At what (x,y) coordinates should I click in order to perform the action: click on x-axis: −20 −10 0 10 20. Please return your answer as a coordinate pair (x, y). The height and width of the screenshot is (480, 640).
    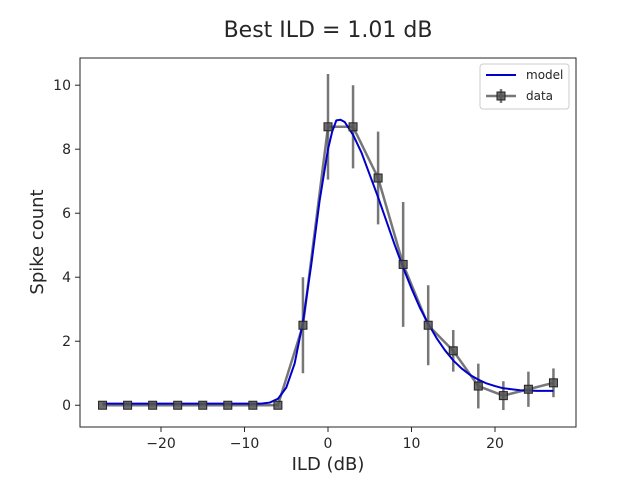
    Looking at the image, I should click on (325, 439).